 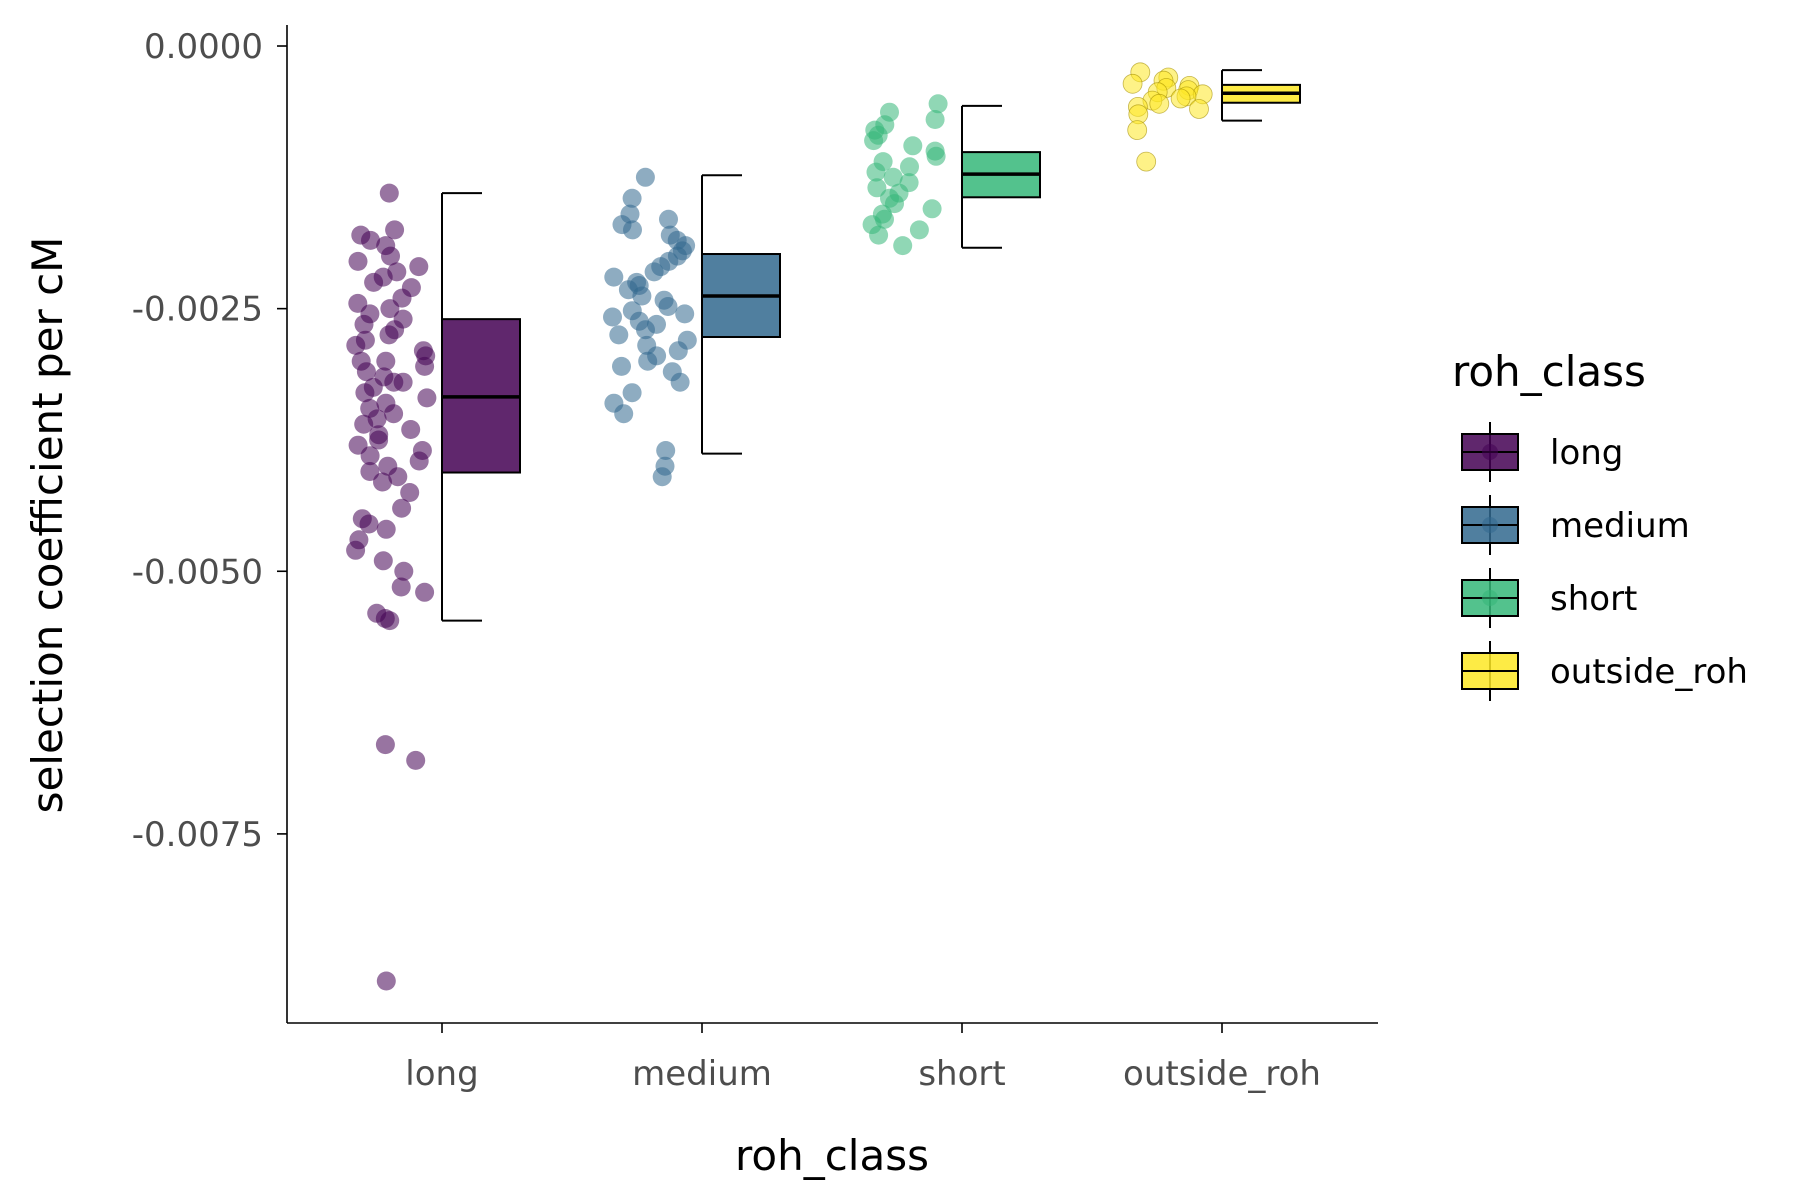 I want to click on x-axis-ticks: long medium short outside_roh, so click(x=863, y=1058).